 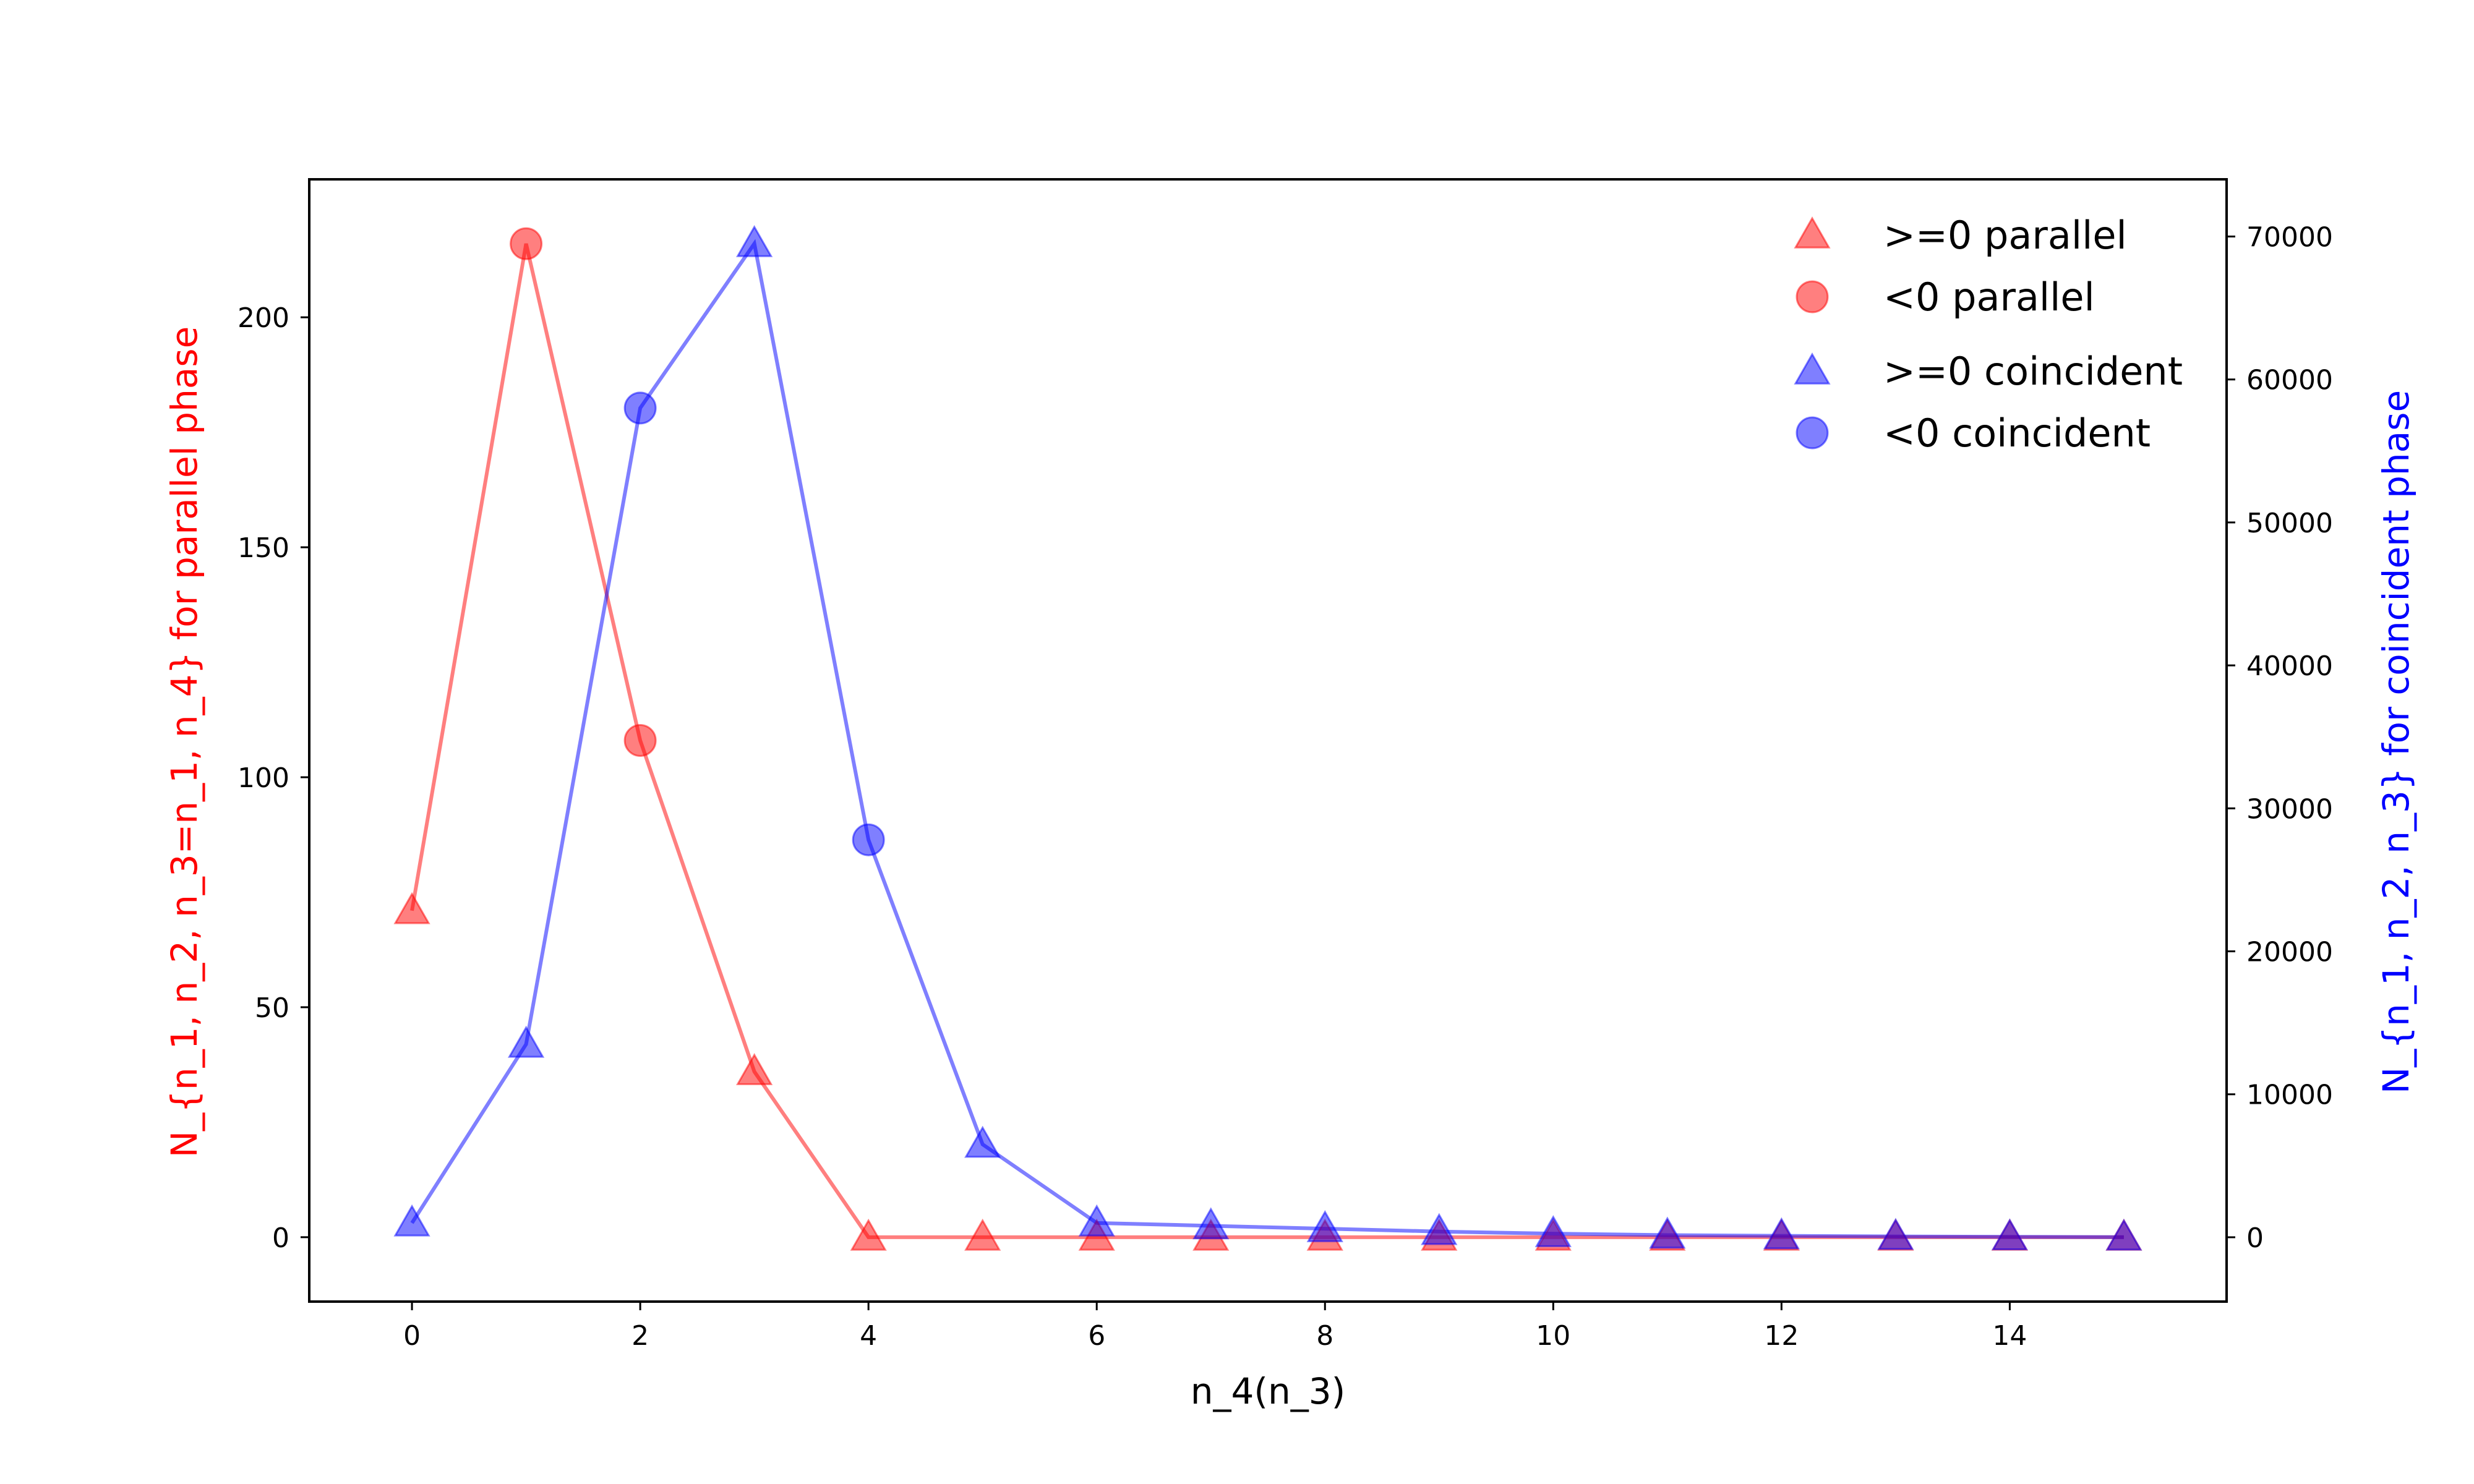 What do you see at coordinates (263, 778) in the screenshot?
I see `left-y-tick-label: 100` at bounding box center [263, 778].